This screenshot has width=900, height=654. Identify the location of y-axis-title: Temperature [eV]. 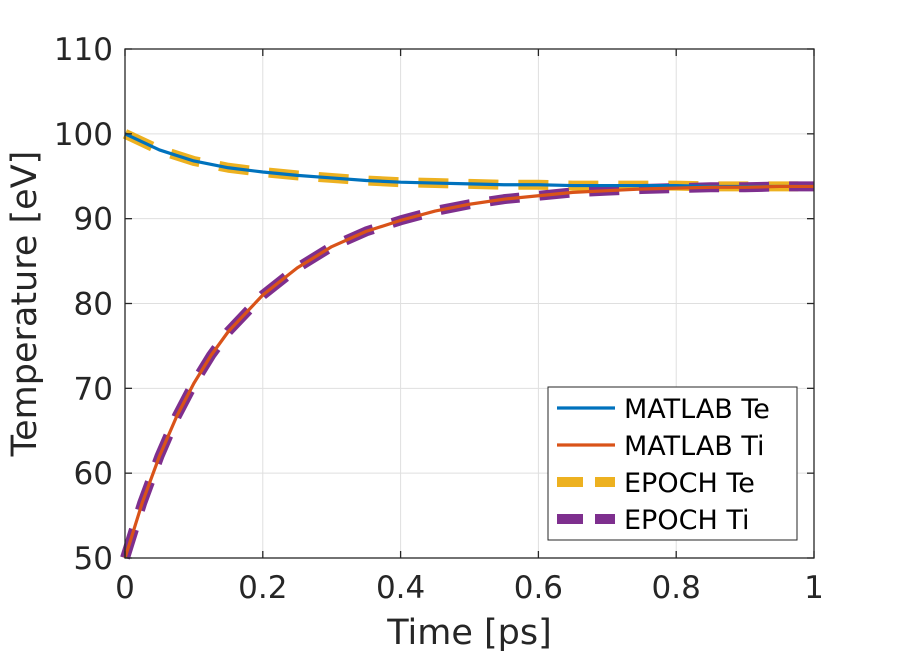
(25, 304).